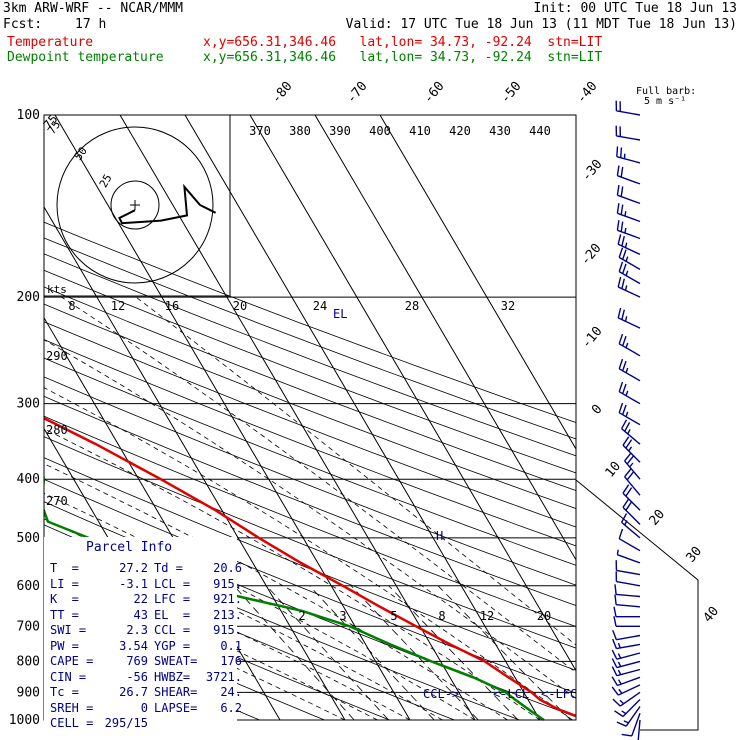  What do you see at coordinates (146, 693) in the screenshot?
I see `parcel-info-row: Tc = 26.7 SHEAR= 24.` at bounding box center [146, 693].